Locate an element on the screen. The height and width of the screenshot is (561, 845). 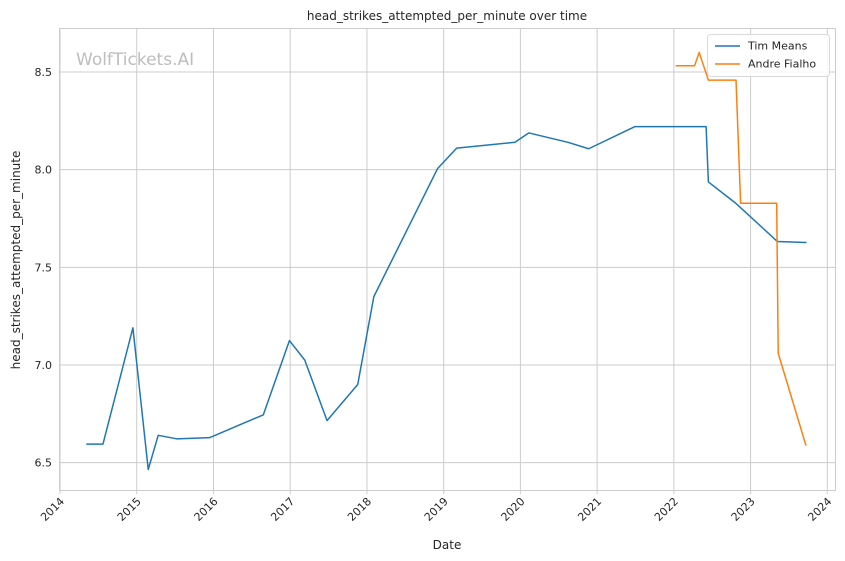
x-axis-label: Date is located at coordinates (447, 545).